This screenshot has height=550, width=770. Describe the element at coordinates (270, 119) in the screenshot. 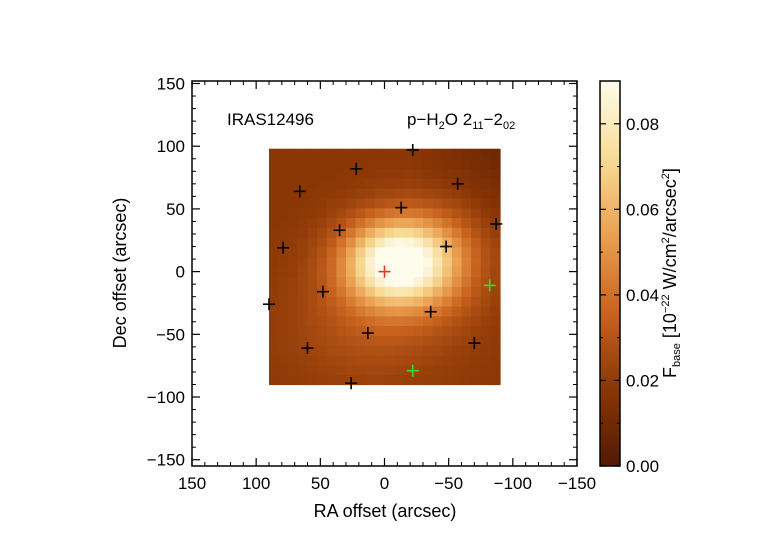

I see `panel-source-label: IRAS12496` at that location.